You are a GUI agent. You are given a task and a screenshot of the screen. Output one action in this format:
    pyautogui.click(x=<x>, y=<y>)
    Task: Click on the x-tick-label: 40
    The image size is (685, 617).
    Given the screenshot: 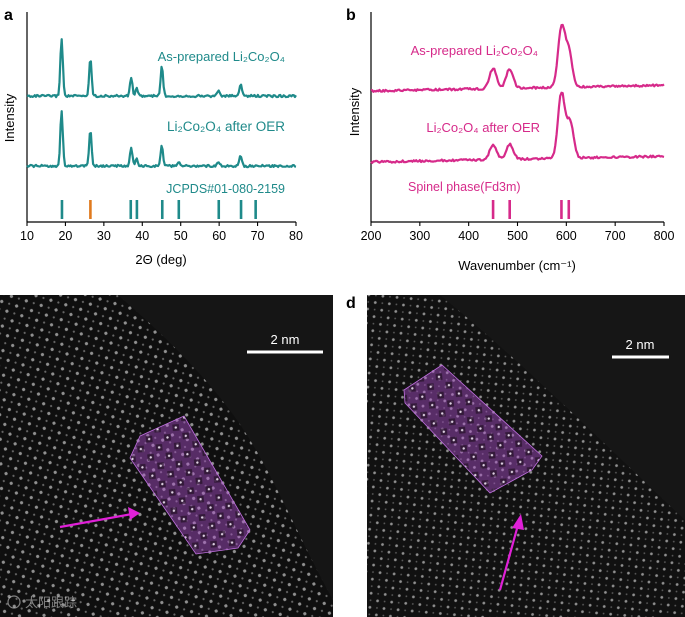 What is the action you would take?
    pyautogui.click(x=142, y=236)
    